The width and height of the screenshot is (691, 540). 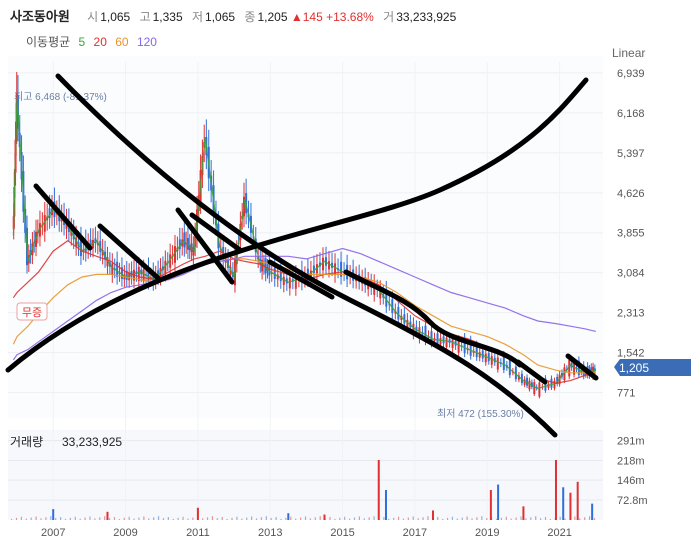 What do you see at coordinates (634, 368) in the screenshot?
I see `current-price-value: 1,205` at bounding box center [634, 368].